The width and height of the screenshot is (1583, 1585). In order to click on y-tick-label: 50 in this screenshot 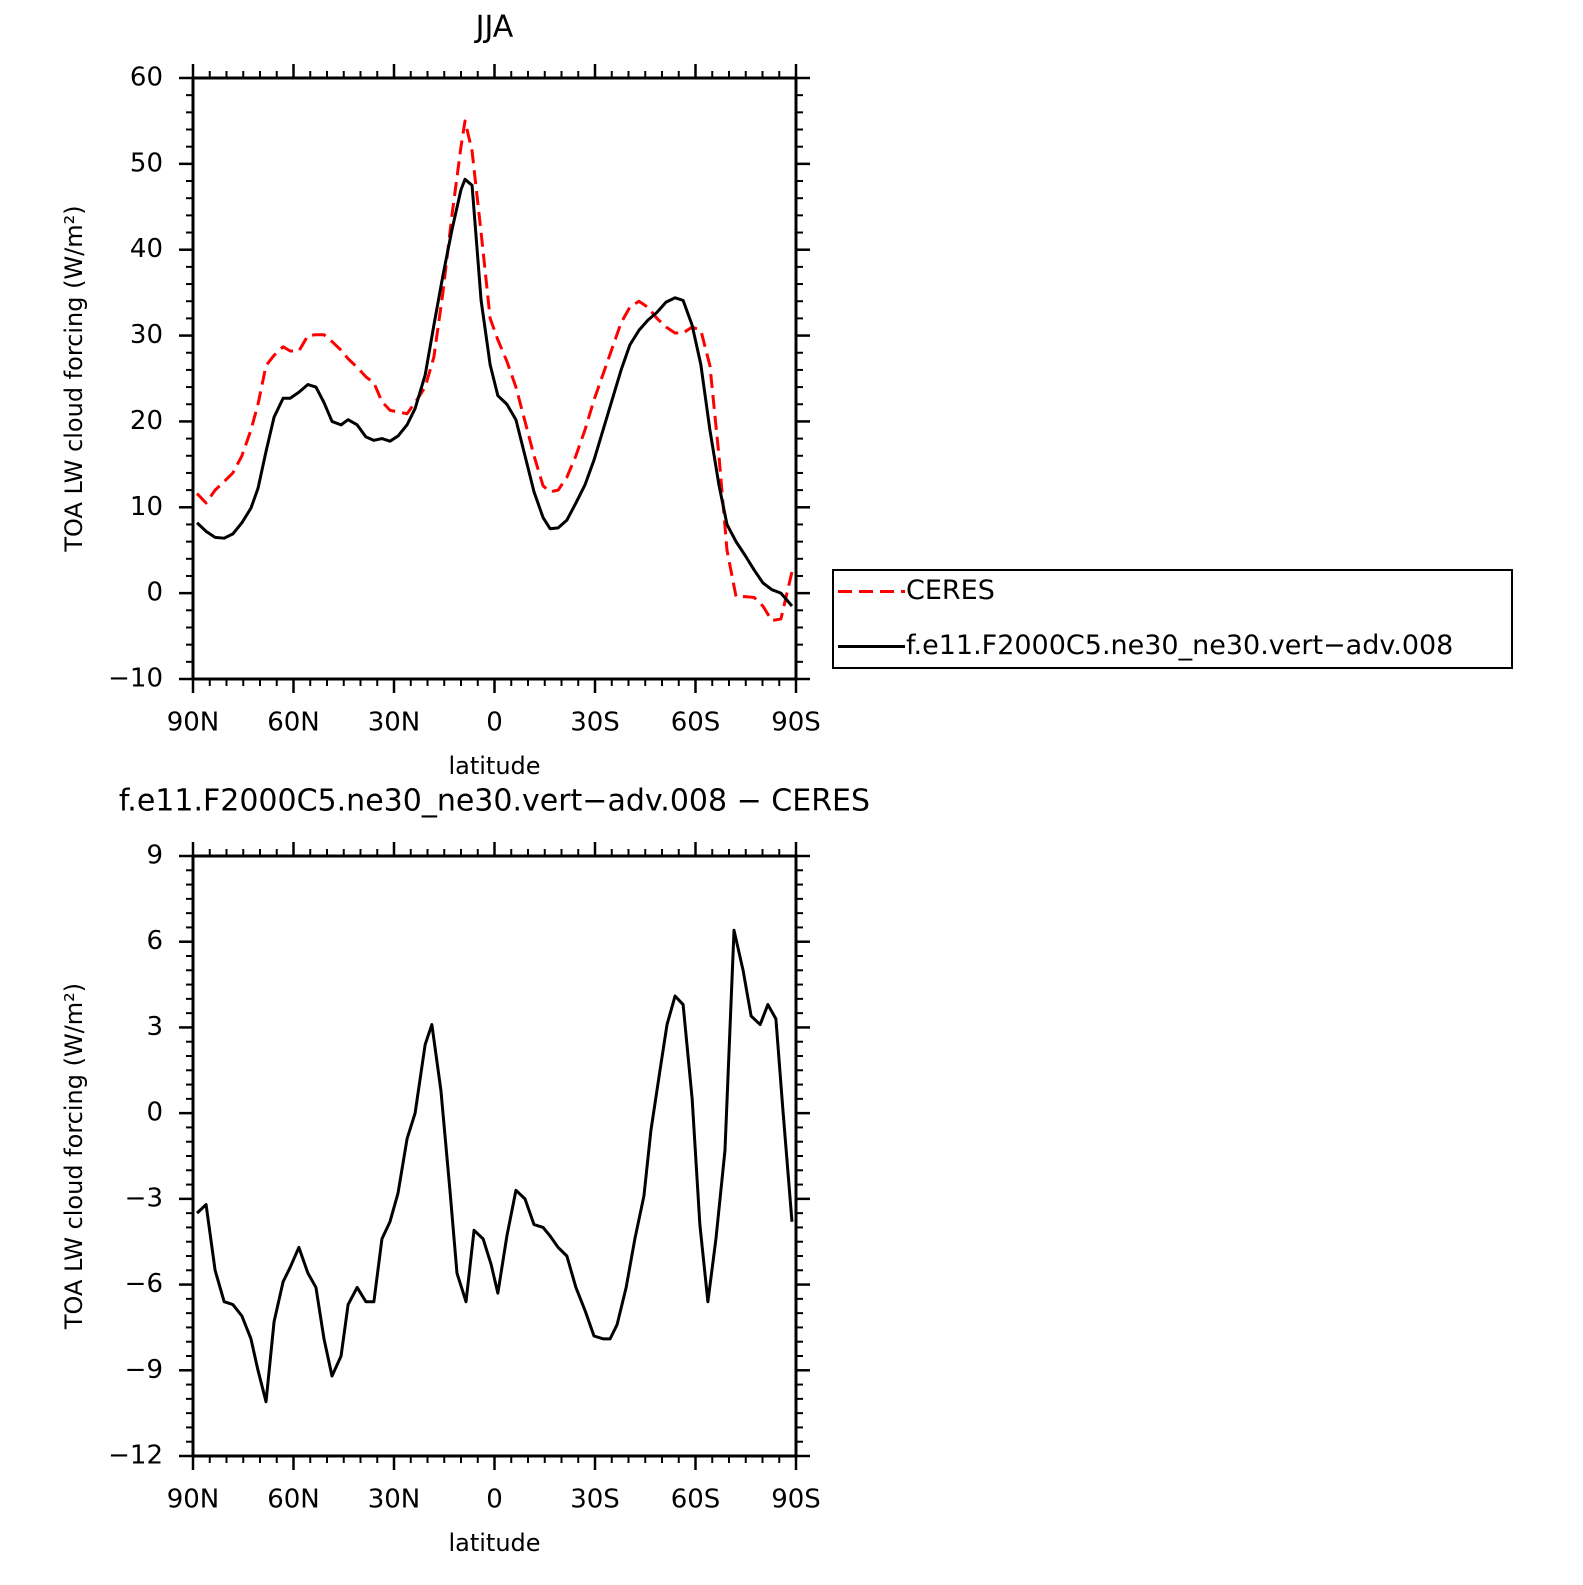, I will do `click(146, 163)`.